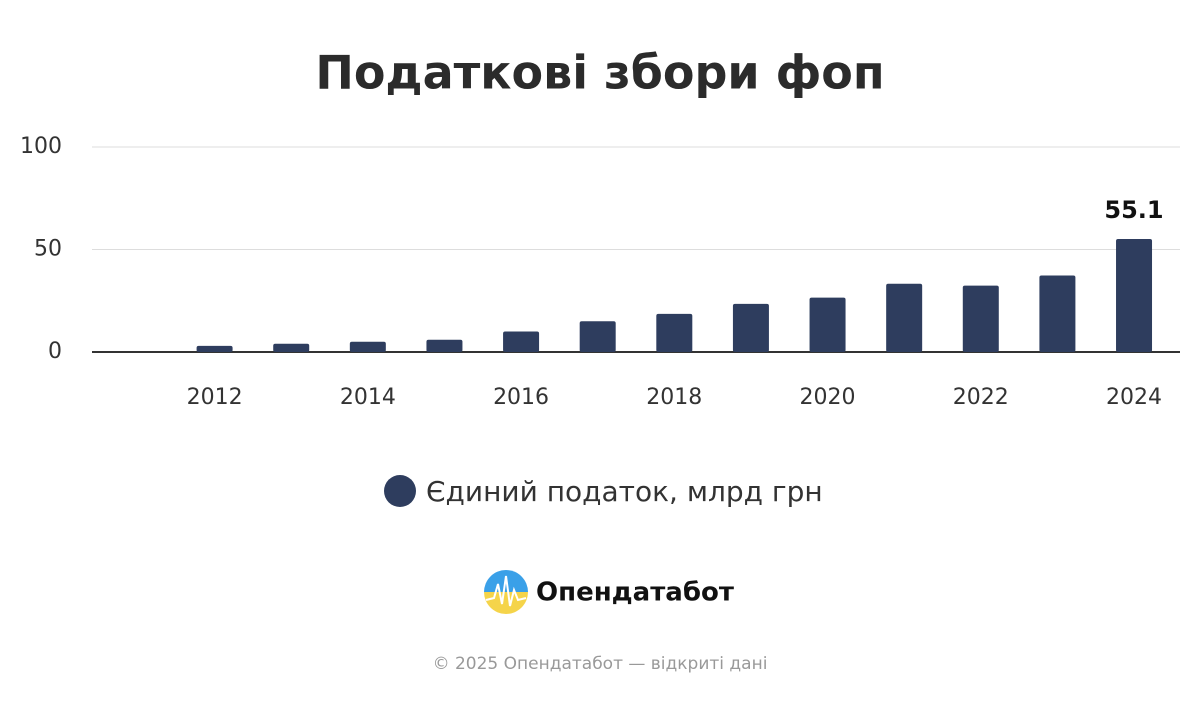  What do you see at coordinates (215, 397) in the screenshot?
I see `x-tick-label: 2012` at bounding box center [215, 397].